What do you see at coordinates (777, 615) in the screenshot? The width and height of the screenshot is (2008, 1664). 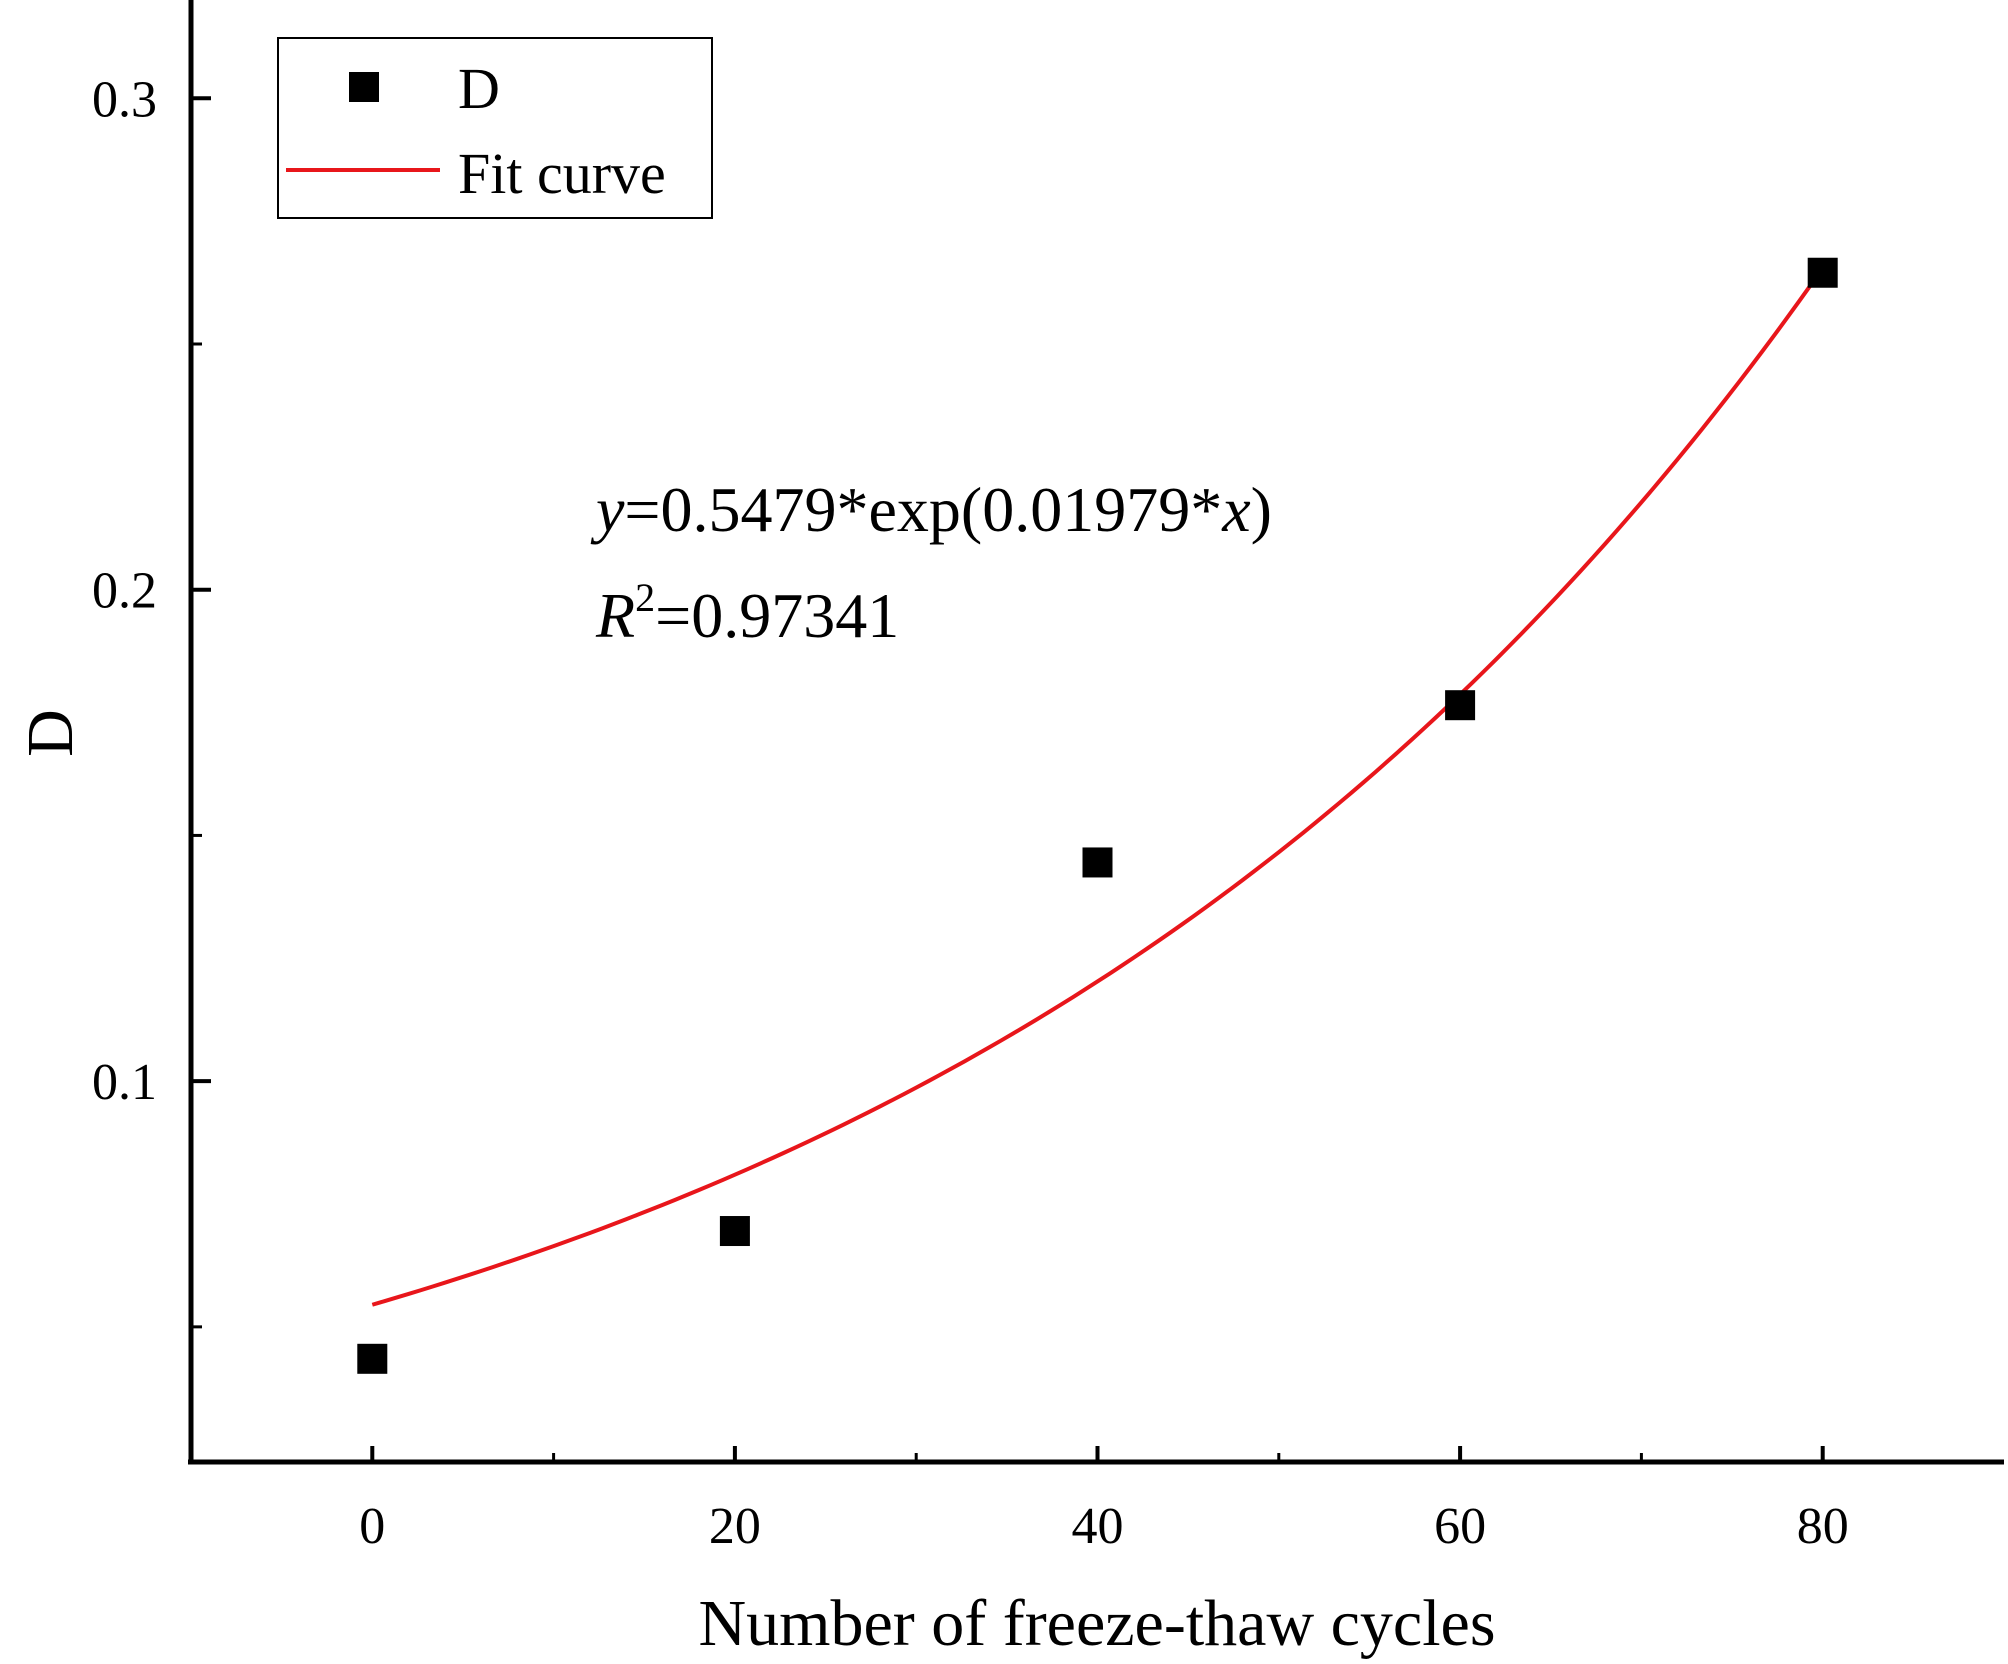 I see `r-squared-value: =0.97341` at bounding box center [777, 615].